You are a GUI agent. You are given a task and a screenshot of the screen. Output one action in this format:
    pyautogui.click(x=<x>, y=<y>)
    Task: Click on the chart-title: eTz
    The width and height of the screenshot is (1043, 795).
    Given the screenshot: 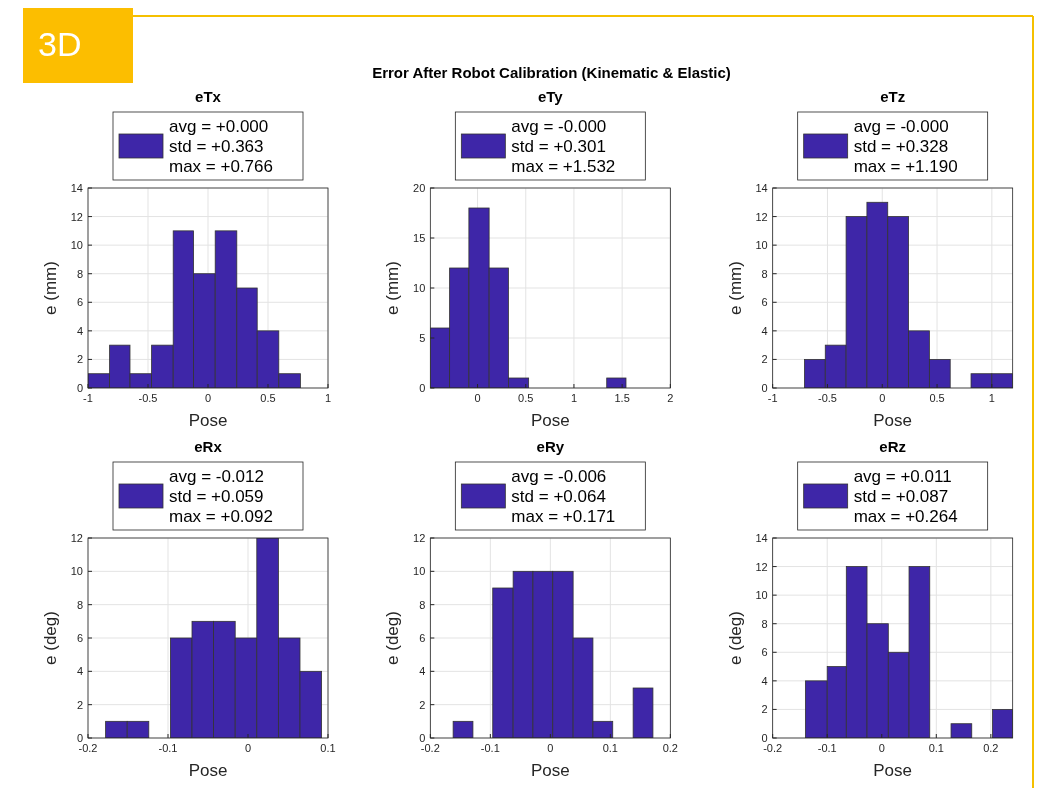 What is the action you would take?
    pyautogui.click(x=893, y=96)
    